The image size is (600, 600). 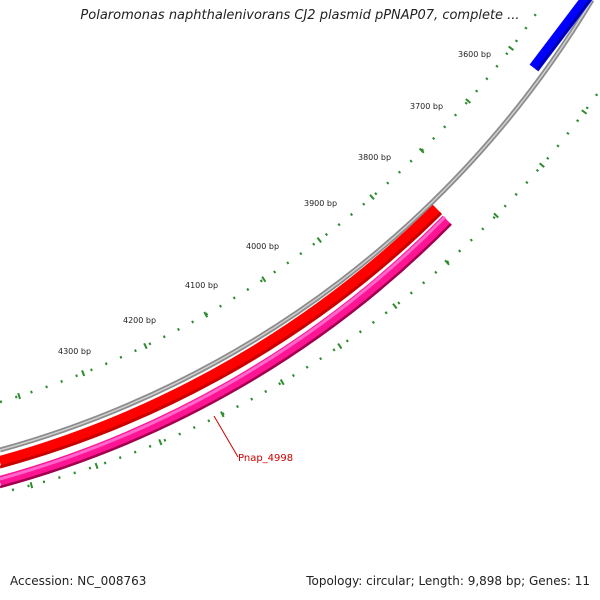 I want to click on scale-label-3800: 3800 bp, so click(x=374, y=157).